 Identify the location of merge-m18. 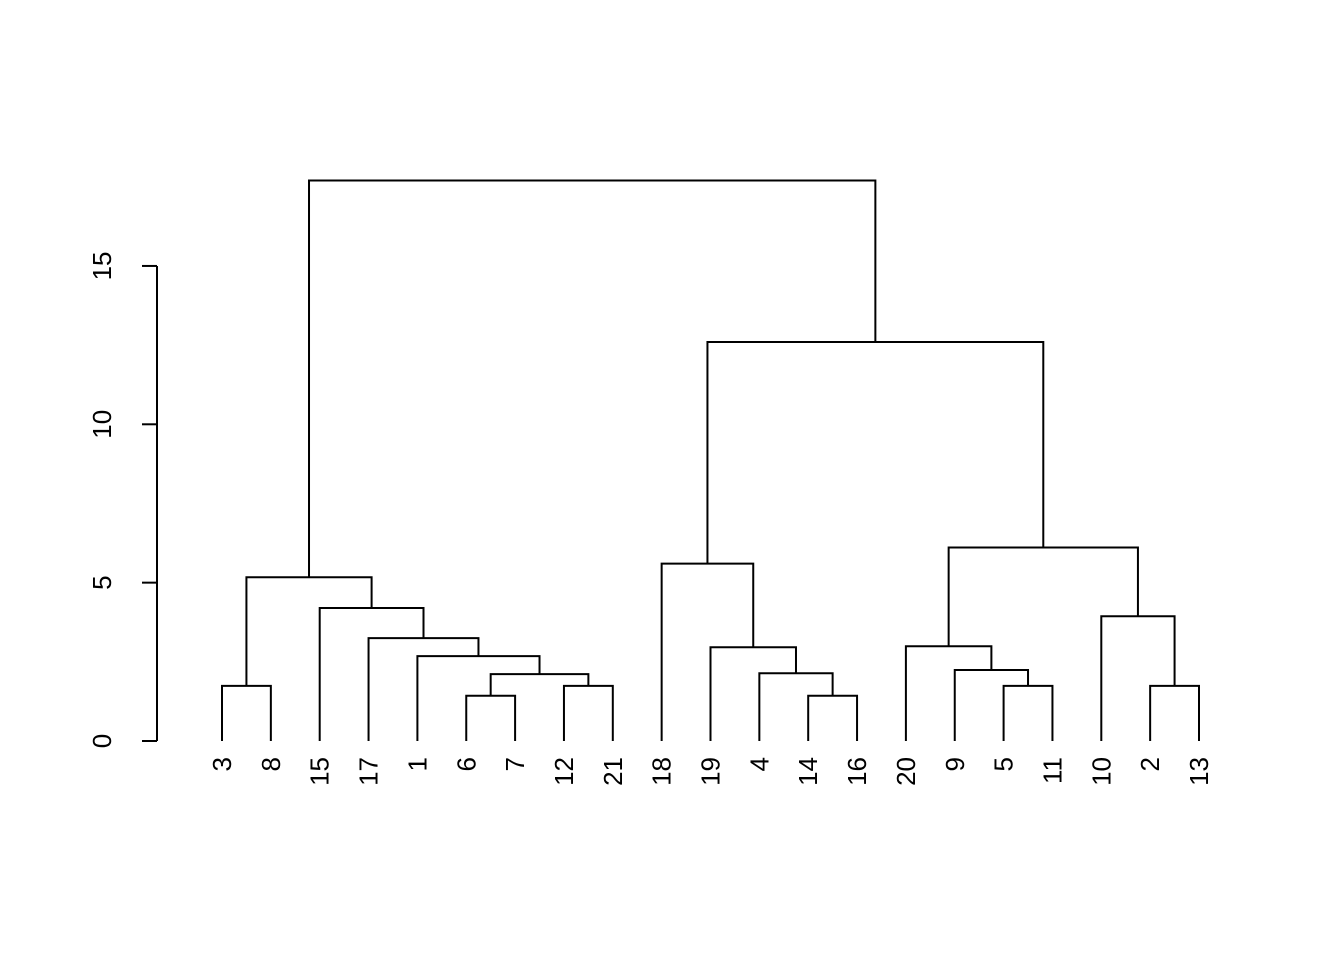
(1043, 596).